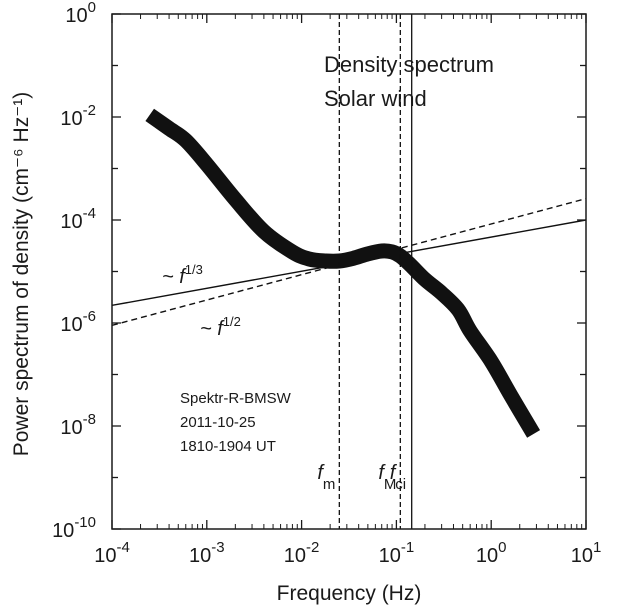 The height and width of the screenshot is (613, 623). I want to click on y-axis-title: Power spectrum of density (cm⁻⁶ Hz⁻¹), so click(21, 274).